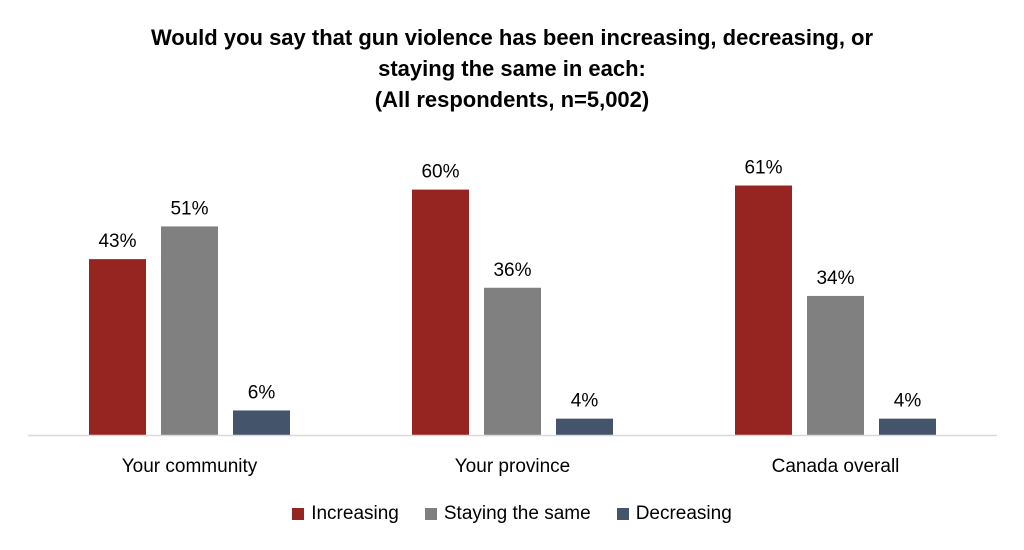 The height and width of the screenshot is (550, 1024). Describe the element at coordinates (512, 270) in the screenshot. I see `data-label-your-province-staying-the-same: 36%` at that location.